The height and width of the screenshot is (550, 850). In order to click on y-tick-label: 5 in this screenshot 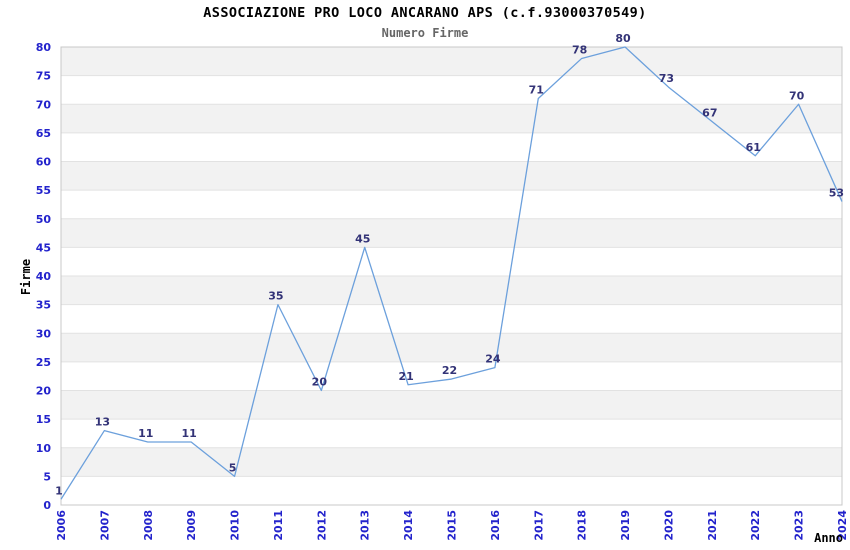, I will do `click(47, 476)`.